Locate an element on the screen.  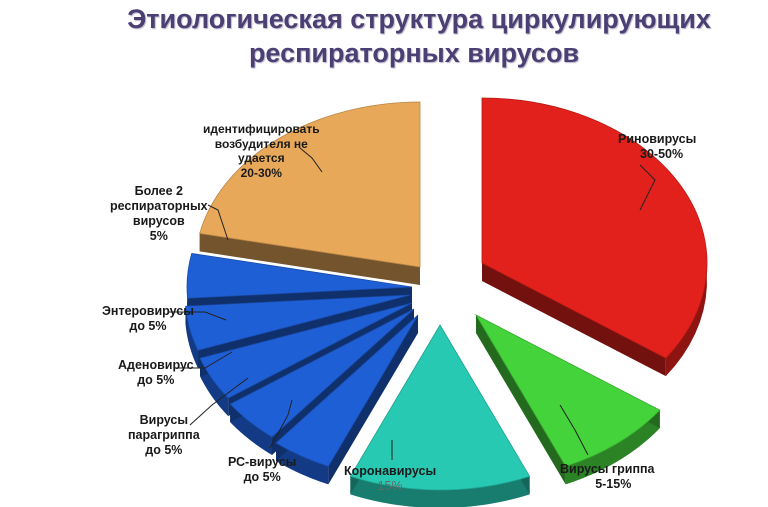
label-parainfluenza: Вирусы парагриппа до 5% is located at coordinates (164, 435).